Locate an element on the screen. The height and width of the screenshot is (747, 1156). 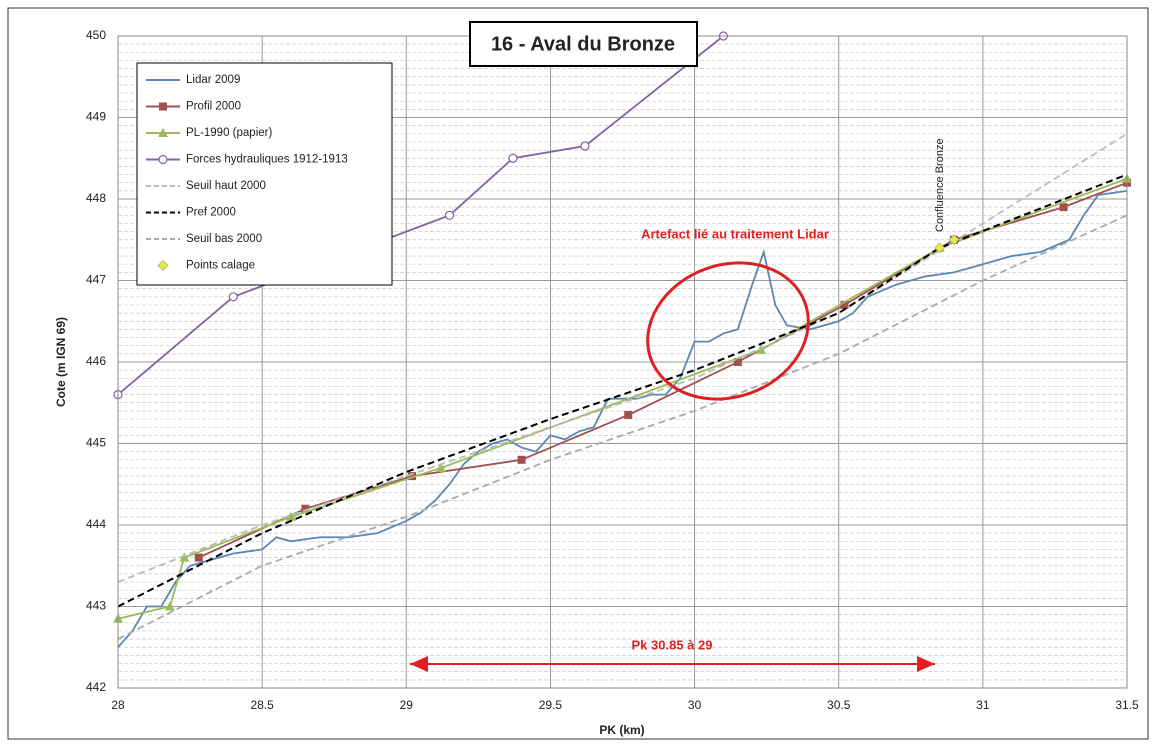
y-tick-label: 442 is located at coordinates (96, 687).